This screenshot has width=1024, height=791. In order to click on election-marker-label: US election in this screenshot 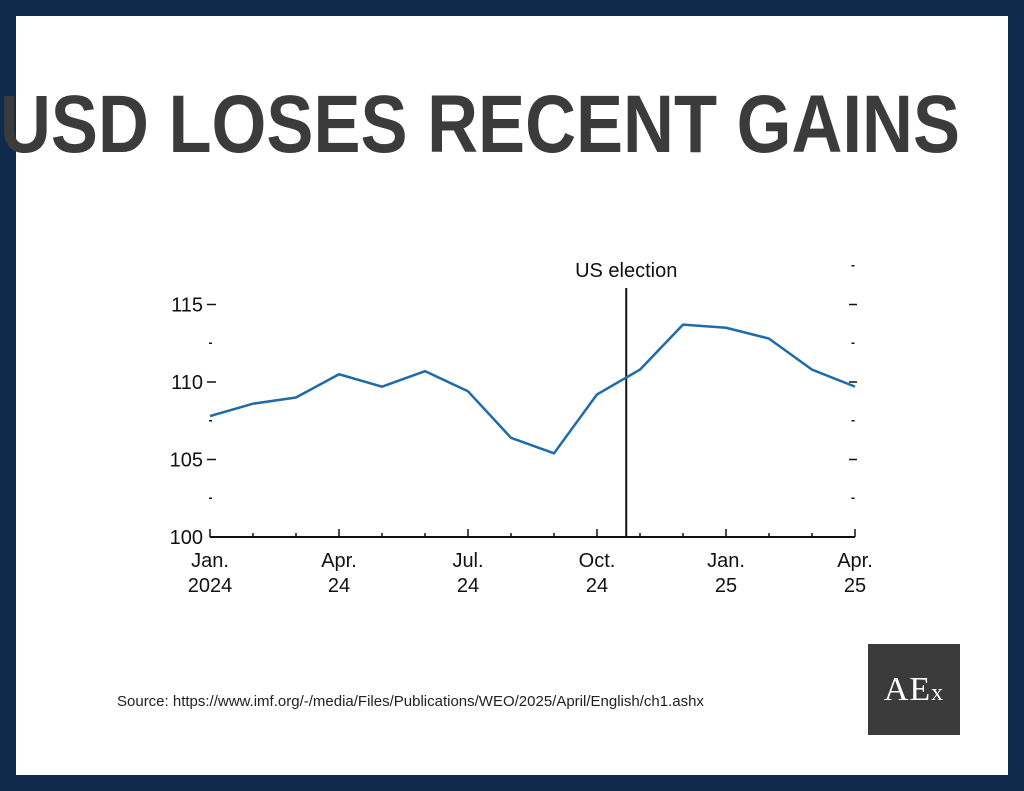, I will do `click(626, 271)`.